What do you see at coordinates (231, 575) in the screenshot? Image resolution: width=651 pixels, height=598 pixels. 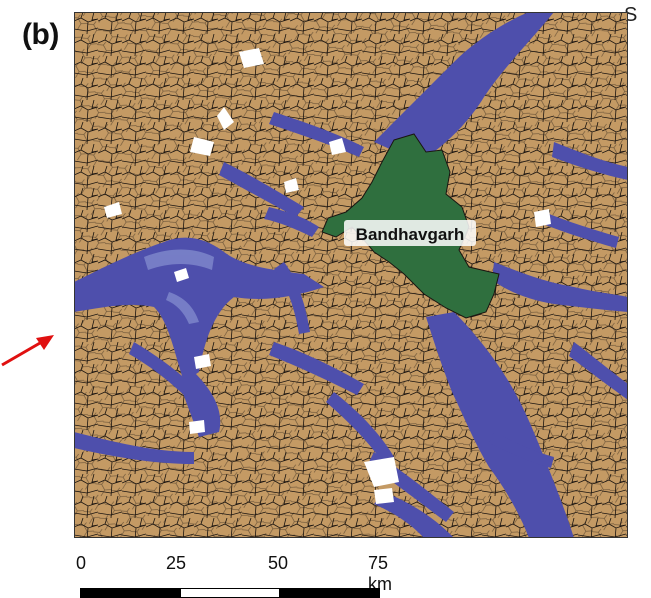 I see `scale-bar: 0 25 50 75 km` at bounding box center [231, 575].